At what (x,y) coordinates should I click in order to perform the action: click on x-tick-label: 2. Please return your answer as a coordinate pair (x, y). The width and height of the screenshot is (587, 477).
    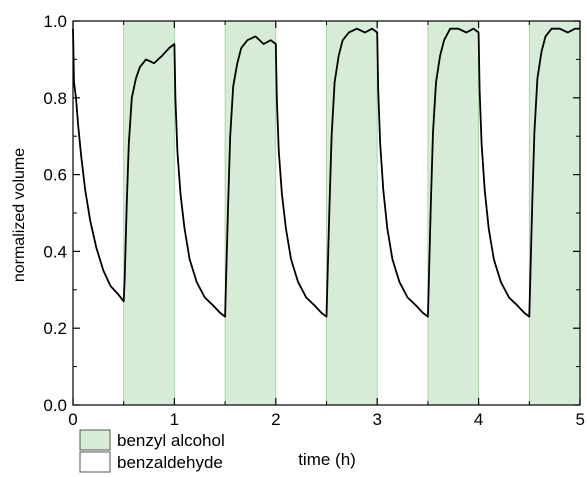
    Looking at the image, I should click on (275, 419).